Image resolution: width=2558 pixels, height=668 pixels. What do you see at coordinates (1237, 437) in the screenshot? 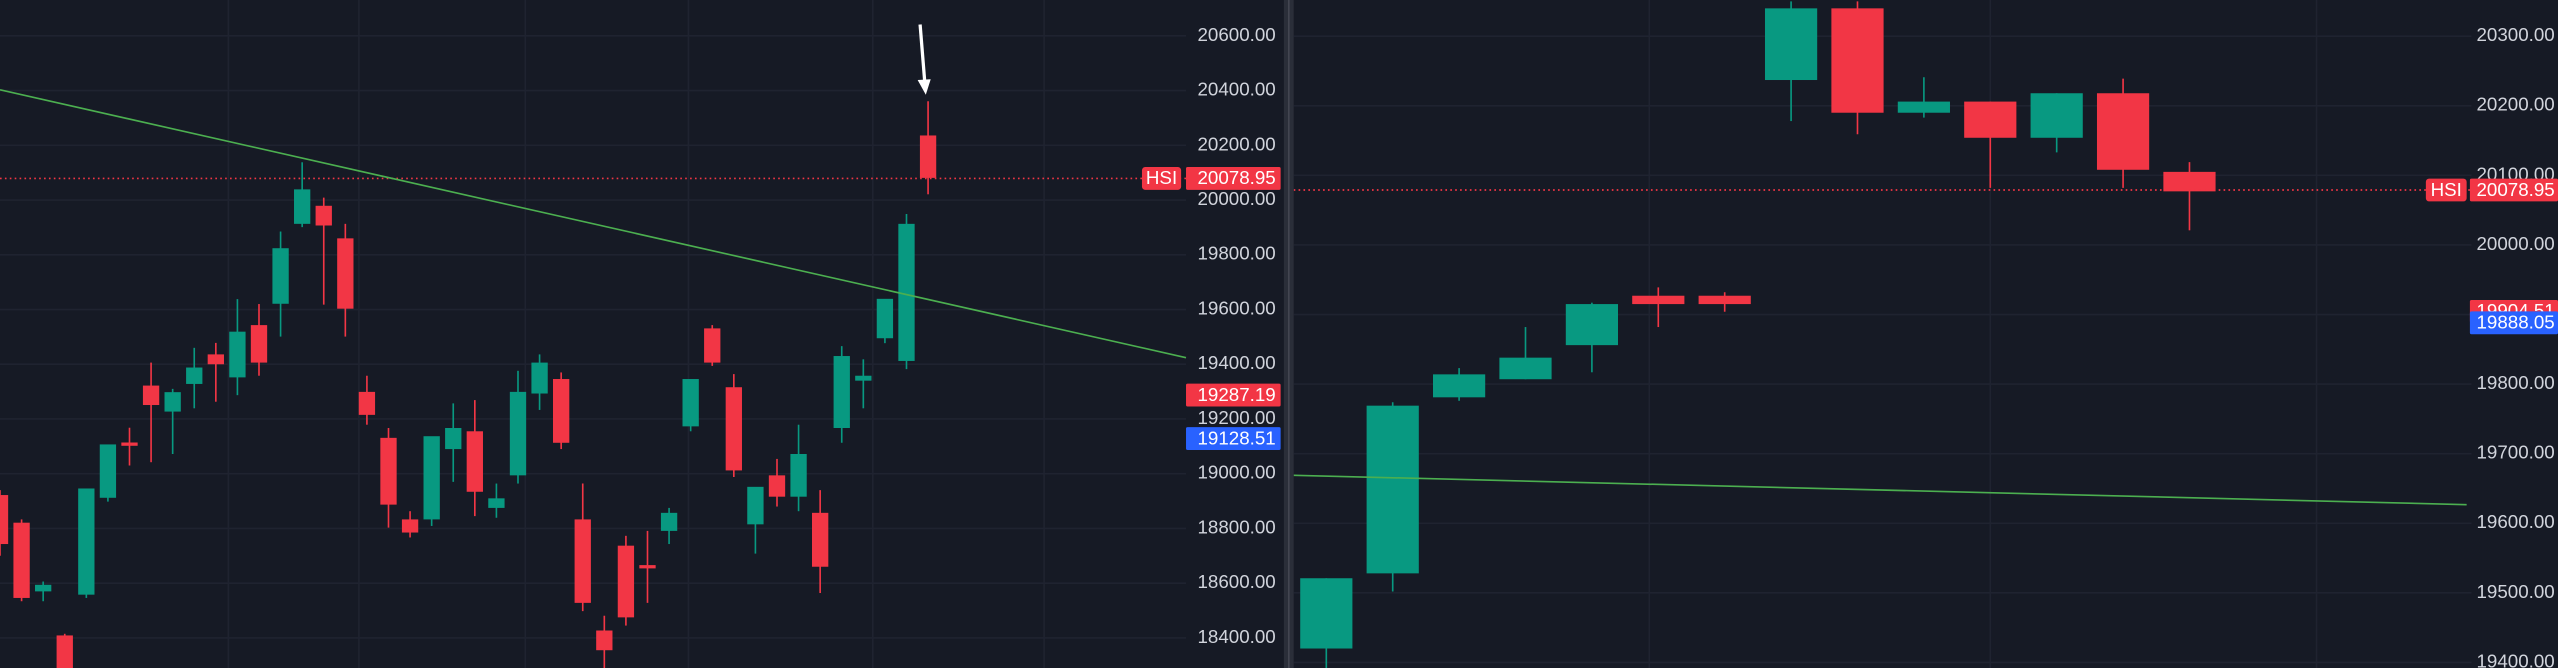
I see `price-label: 19128.51` at bounding box center [1237, 437].